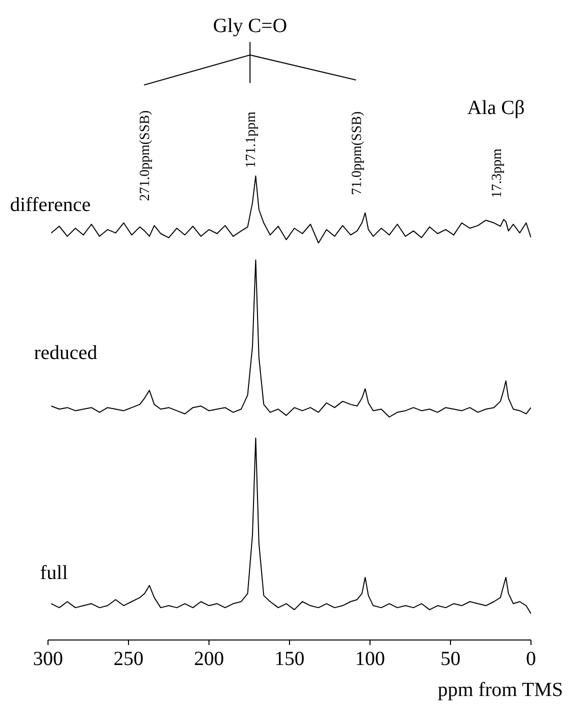 This screenshot has height=713, width=571. I want to click on text: Ala Cβ, so click(496, 108).